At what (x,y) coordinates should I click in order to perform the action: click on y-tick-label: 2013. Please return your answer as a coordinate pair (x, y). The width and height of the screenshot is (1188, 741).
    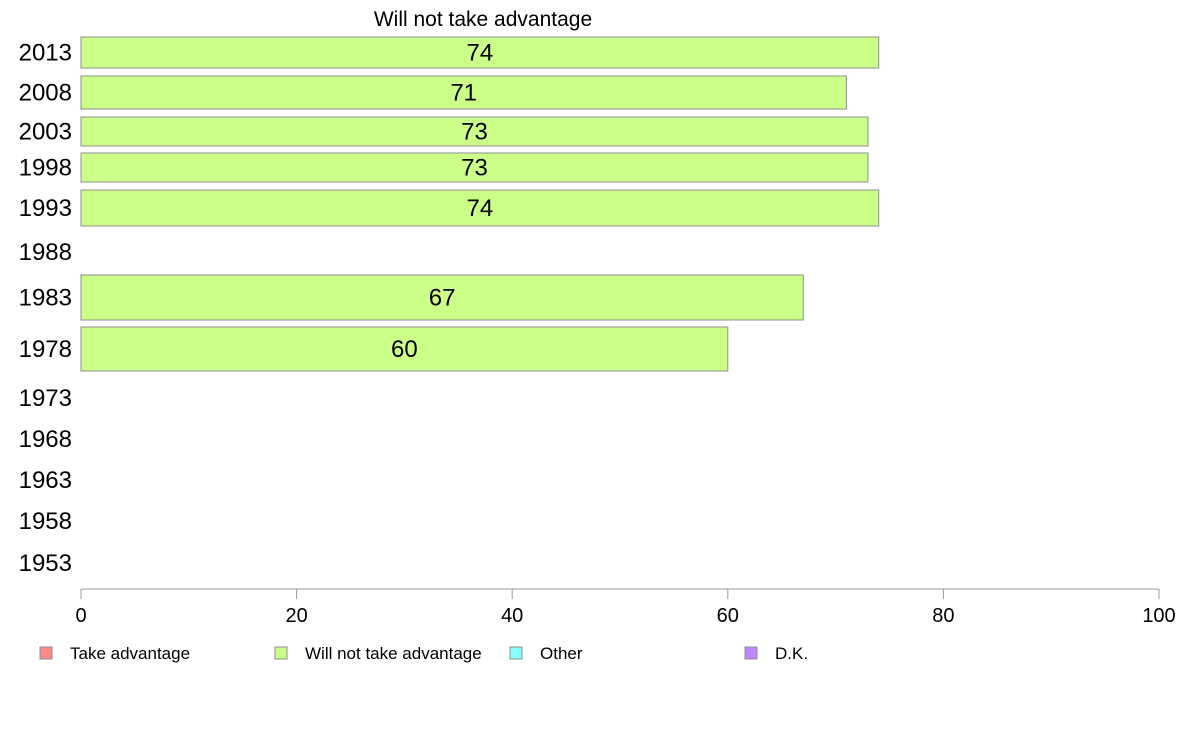
    Looking at the image, I should click on (45, 53).